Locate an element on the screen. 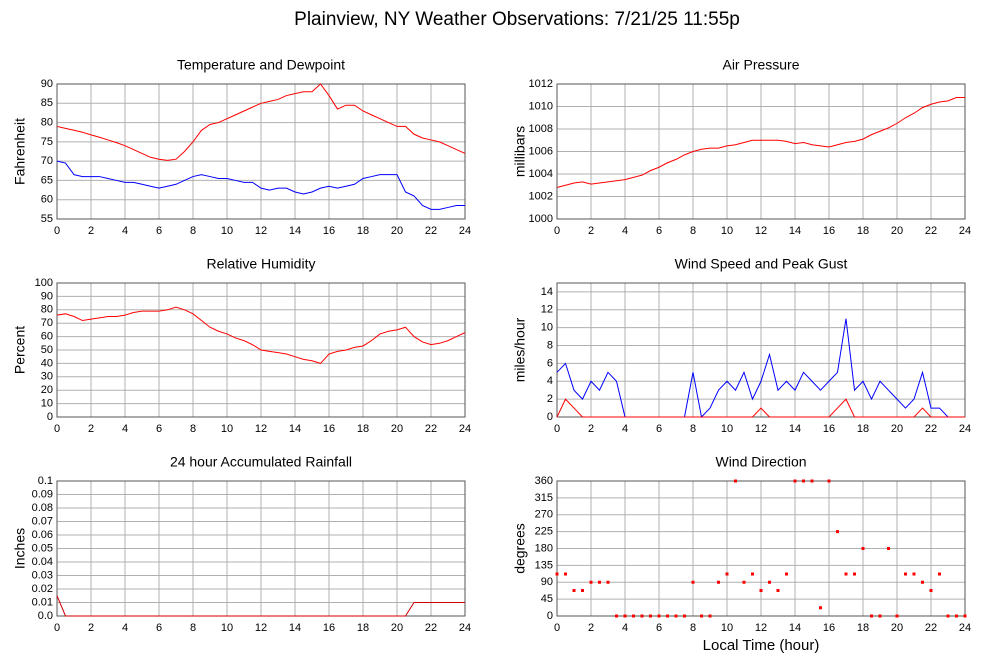 Image resolution: width=1000 pixels, height=660 pixels. y-tick-label: 50 is located at coordinates (47, 350).